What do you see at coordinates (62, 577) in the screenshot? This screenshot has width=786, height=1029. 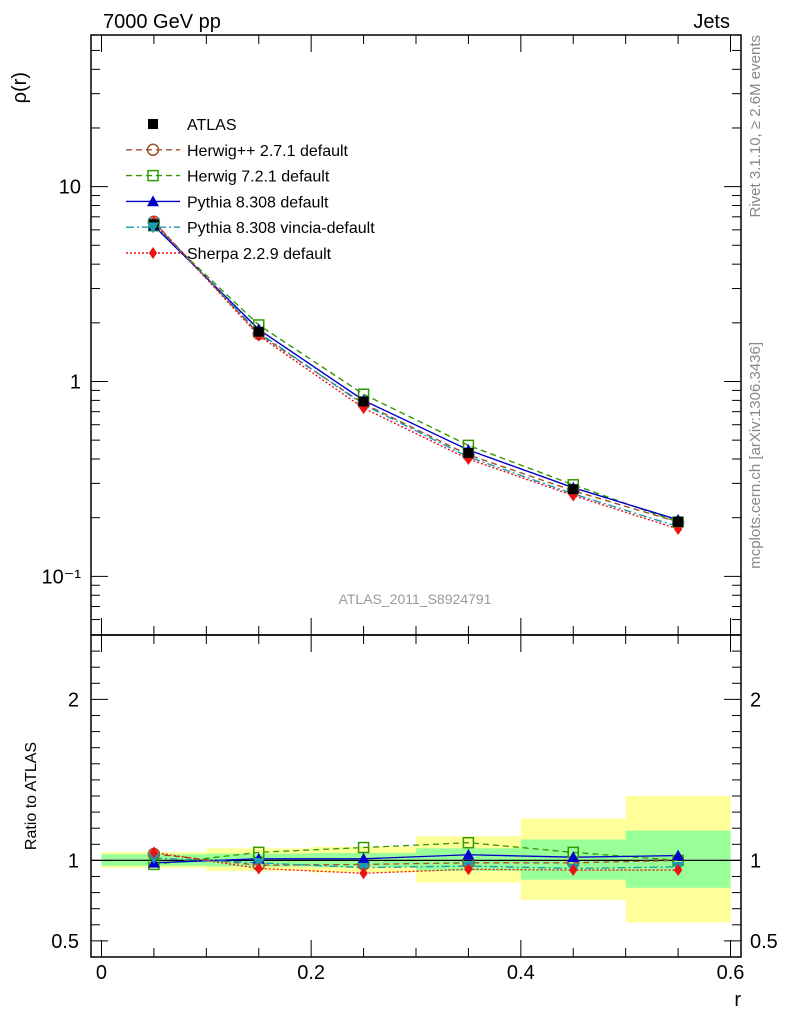 I see `main-ytick-label-0: 10⁻¹` at bounding box center [62, 577].